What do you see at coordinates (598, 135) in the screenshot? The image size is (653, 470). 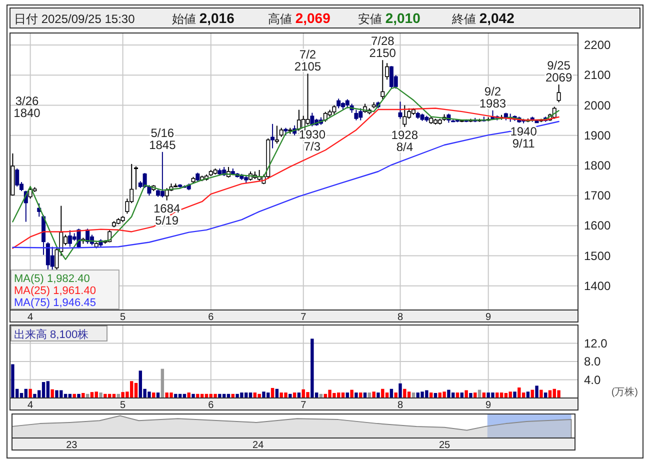 I see `y-tick-label: 1900` at bounding box center [598, 135].